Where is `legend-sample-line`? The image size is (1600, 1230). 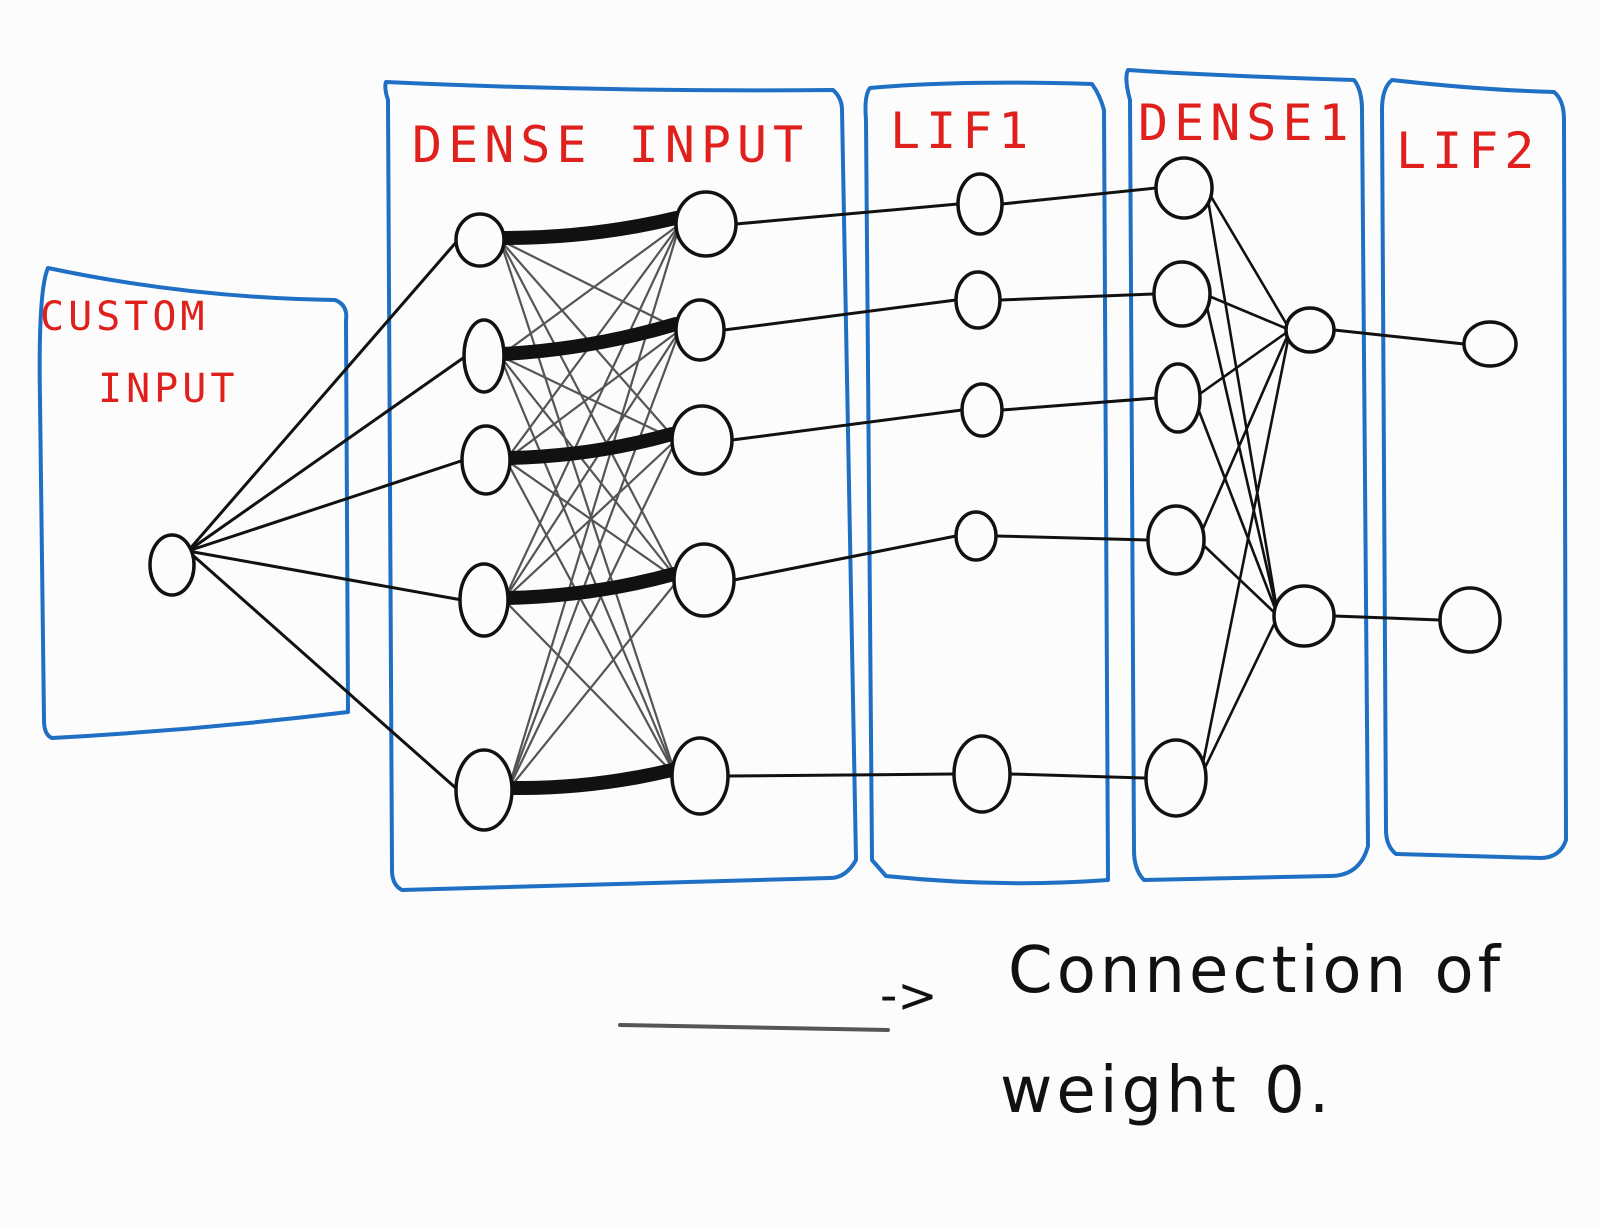
legend-sample-line is located at coordinates (754, 1027).